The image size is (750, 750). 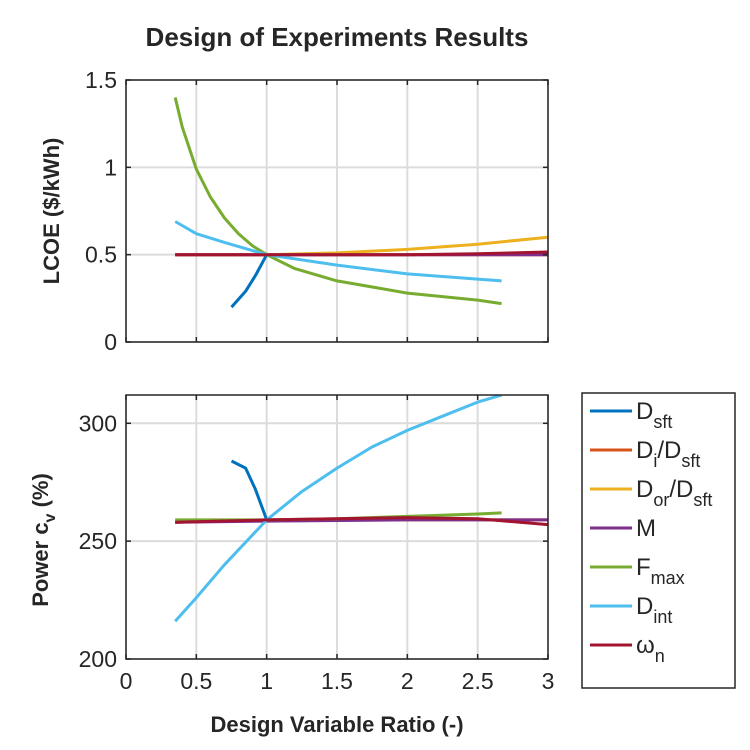 What do you see at coordinates (548, 681) in the screenshot?
I see `bottom-x-tick-label: 3` at bounding box center [548, 681].